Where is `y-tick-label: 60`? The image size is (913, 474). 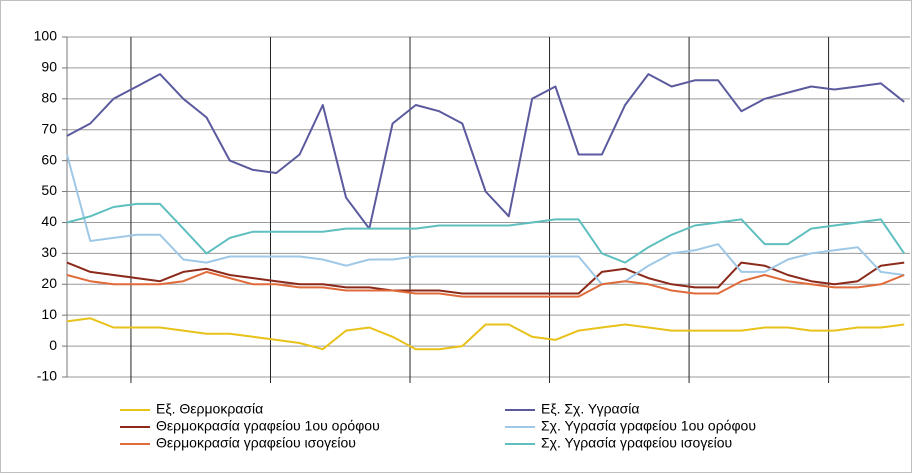 y-tick-label: 60 is located at coordinates (49, 159).